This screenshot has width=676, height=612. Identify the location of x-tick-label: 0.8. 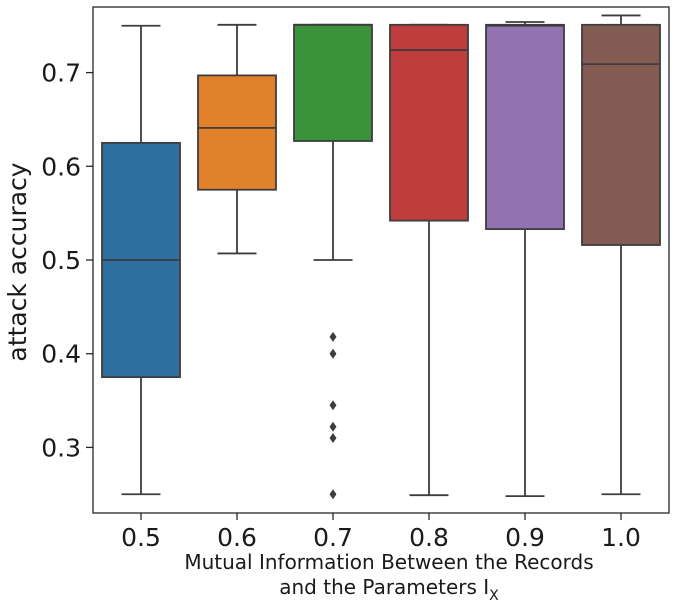
(429, 537).